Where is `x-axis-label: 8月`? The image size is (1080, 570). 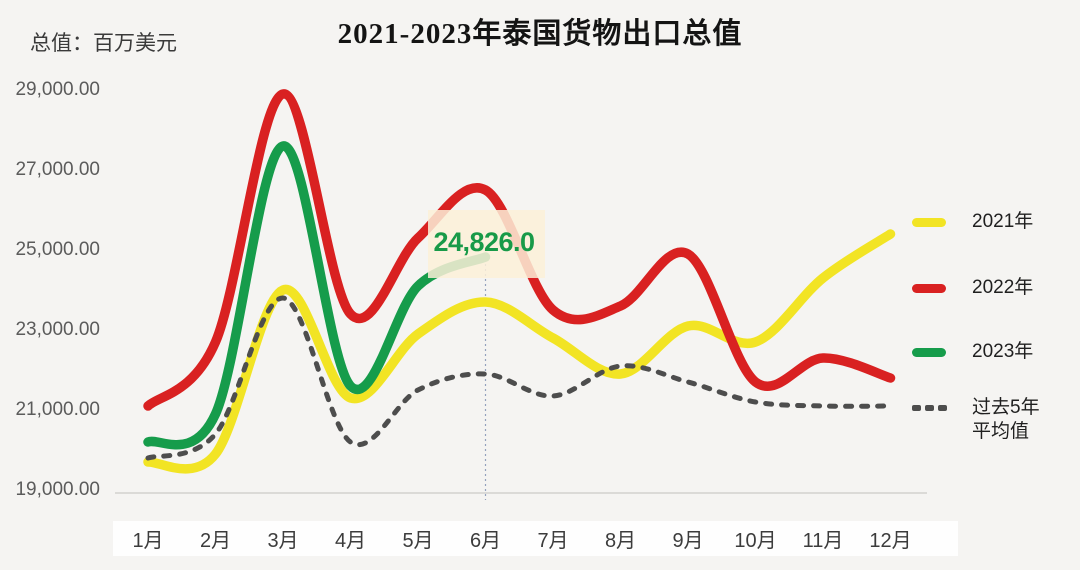 x-axis-label: 8月 is located at coordinates (620, 541).